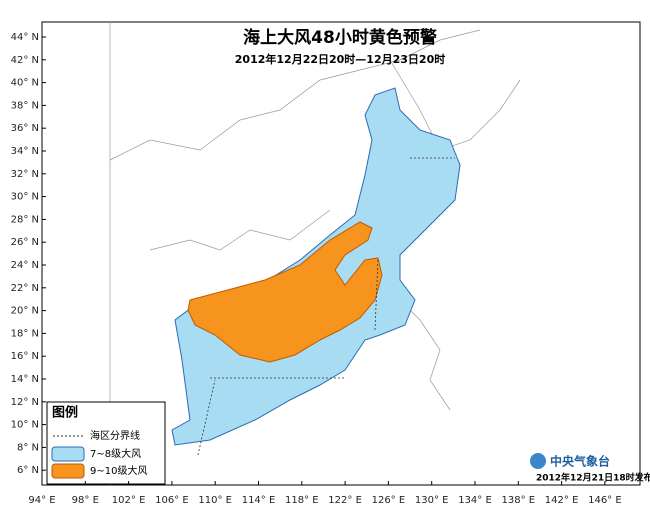  What do you see at coordinates (25, 288) in the screenshot?
I see `lat-label: 22° N` at bounding box center [25, 288].